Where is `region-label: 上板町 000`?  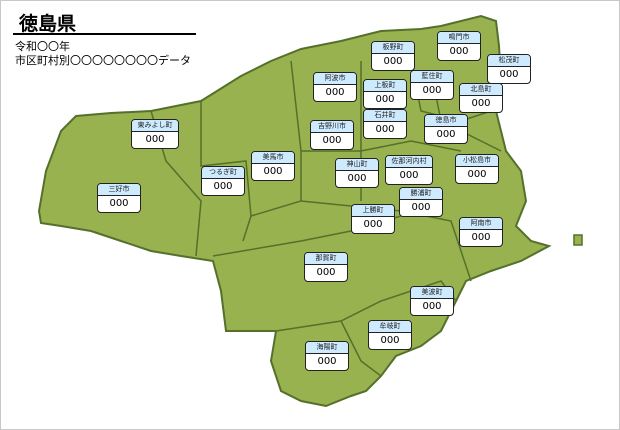 region-label: 上板町 000 is located at coordinates (385, 94).